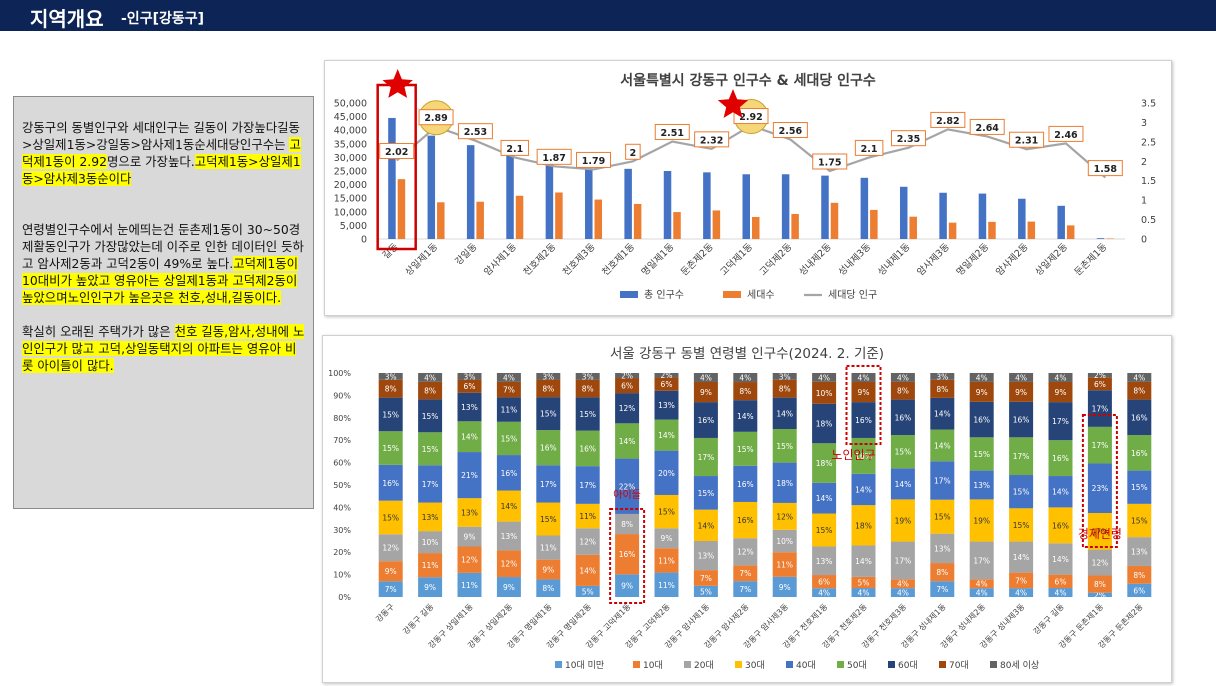  Describe the element at coordinates (509, 390) in the screenshot. I see `segment-label: 7%` at that location.